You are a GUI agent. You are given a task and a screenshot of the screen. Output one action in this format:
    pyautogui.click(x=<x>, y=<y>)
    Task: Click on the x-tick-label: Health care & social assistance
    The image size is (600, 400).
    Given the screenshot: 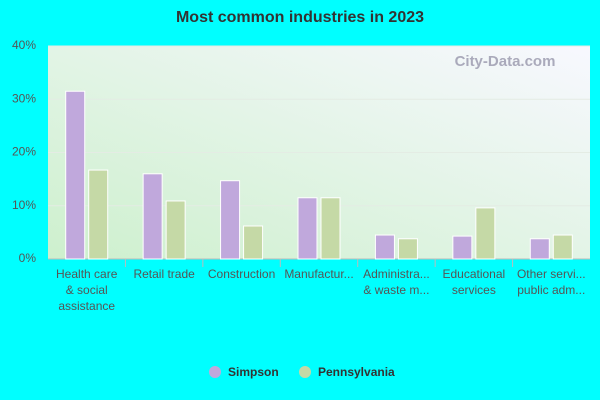 What is the action you would take?
    pyautogui.click(x=87, y=290)
    